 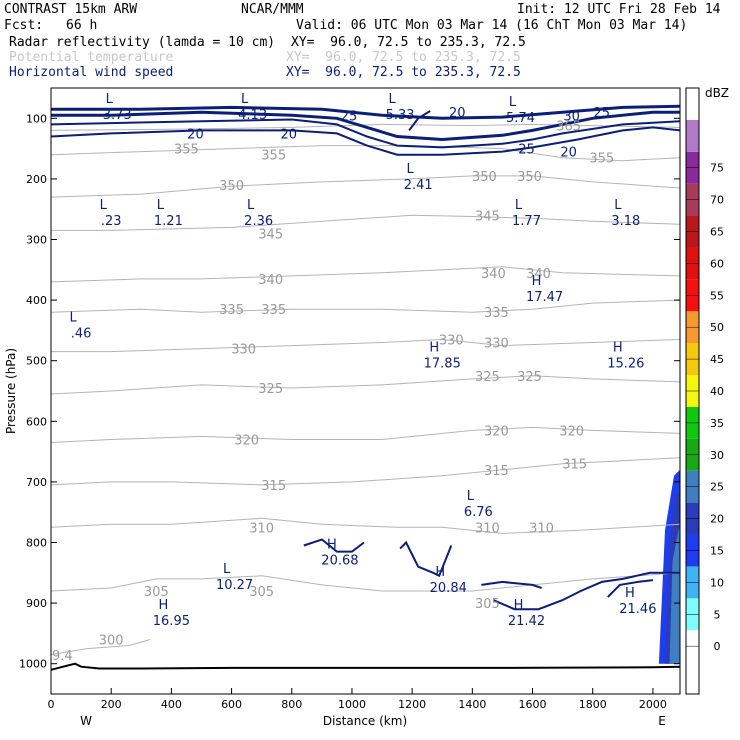 What do you see at coordinates (171, 704) in the screenshot?
I see `x-tick-label: 400` at bounding box center [171, 704].